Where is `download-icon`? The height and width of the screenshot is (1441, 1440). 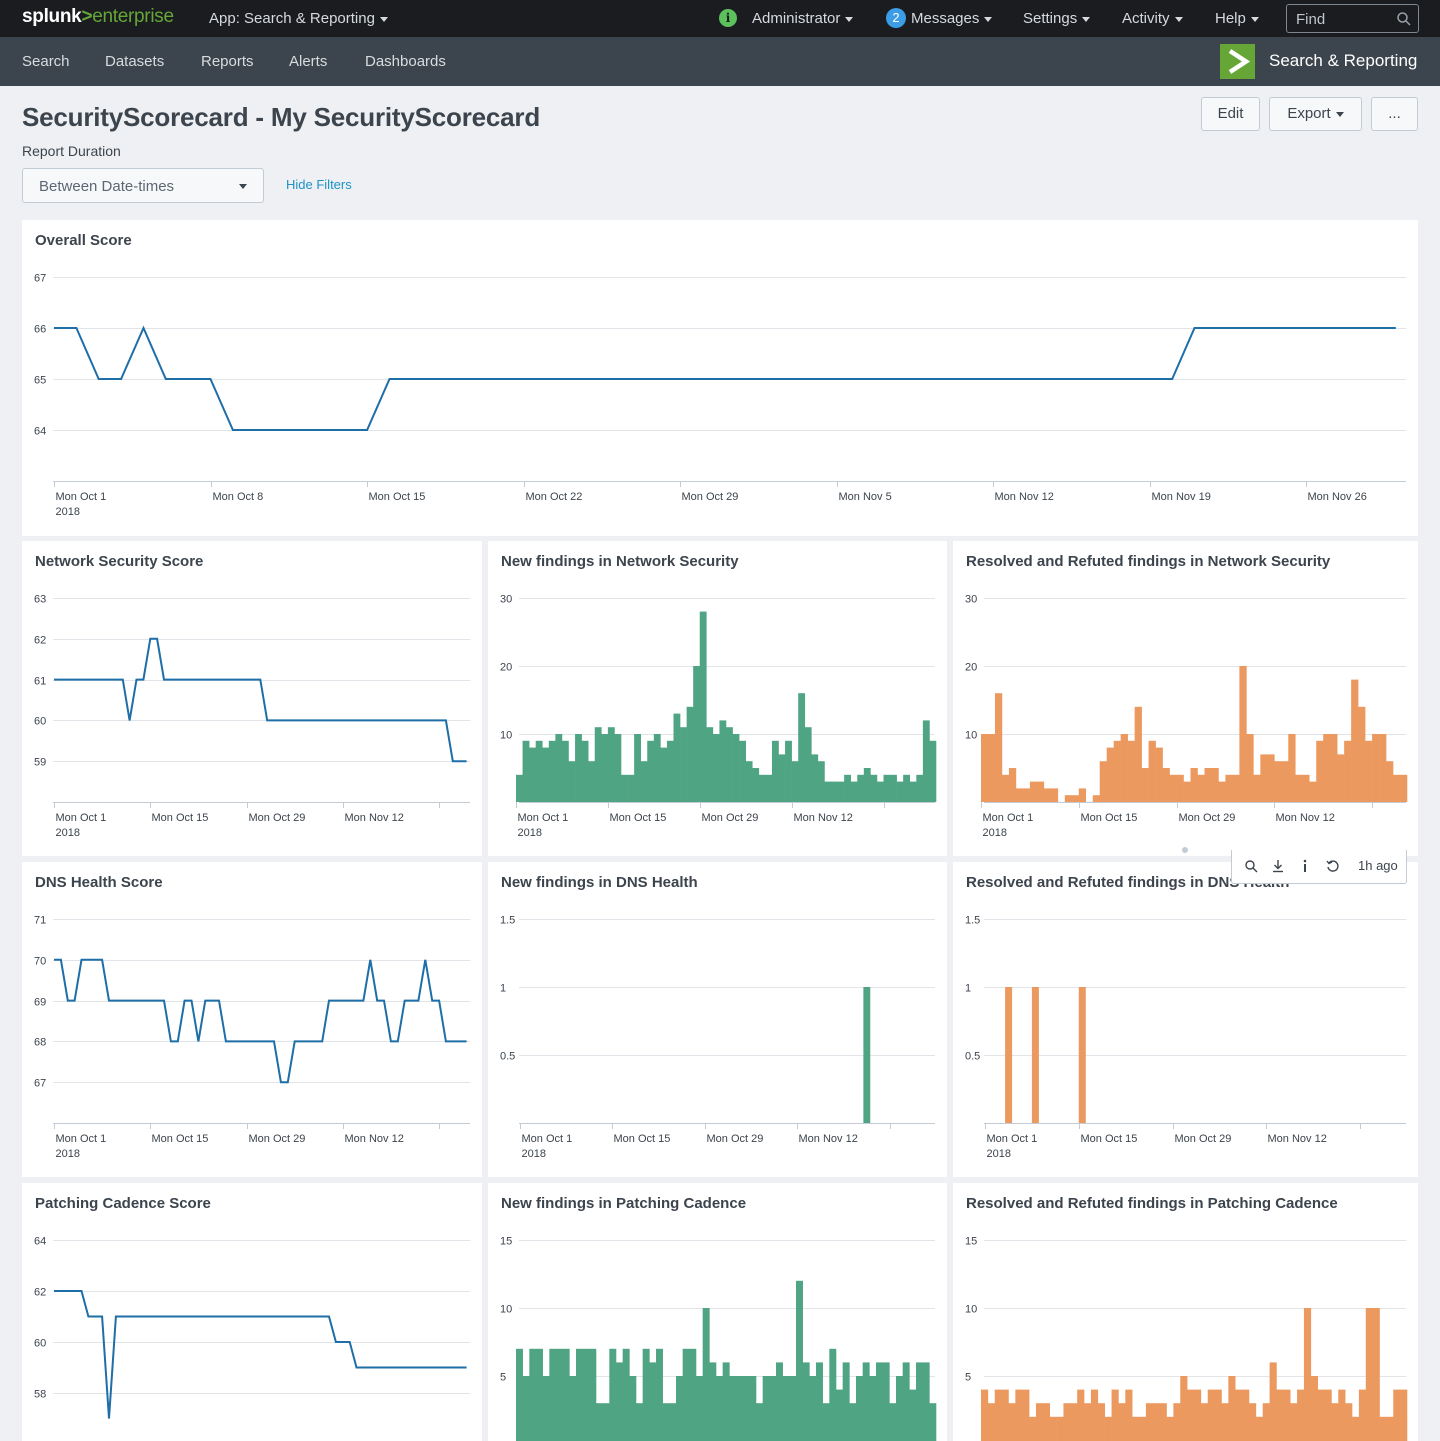 download-icon is located at coordinates (1278, 866).